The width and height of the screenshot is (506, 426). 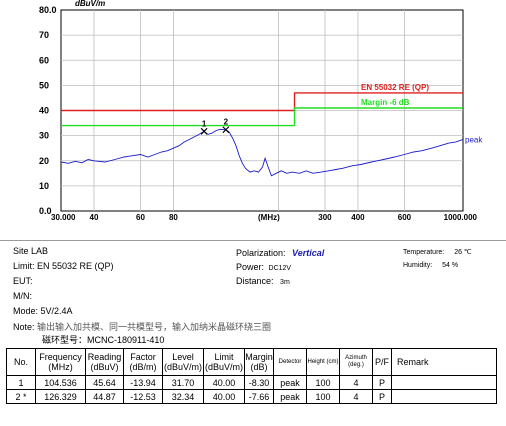 I want to click on polarization-field: Polarization: Vertical, so click(x=280, y=253).